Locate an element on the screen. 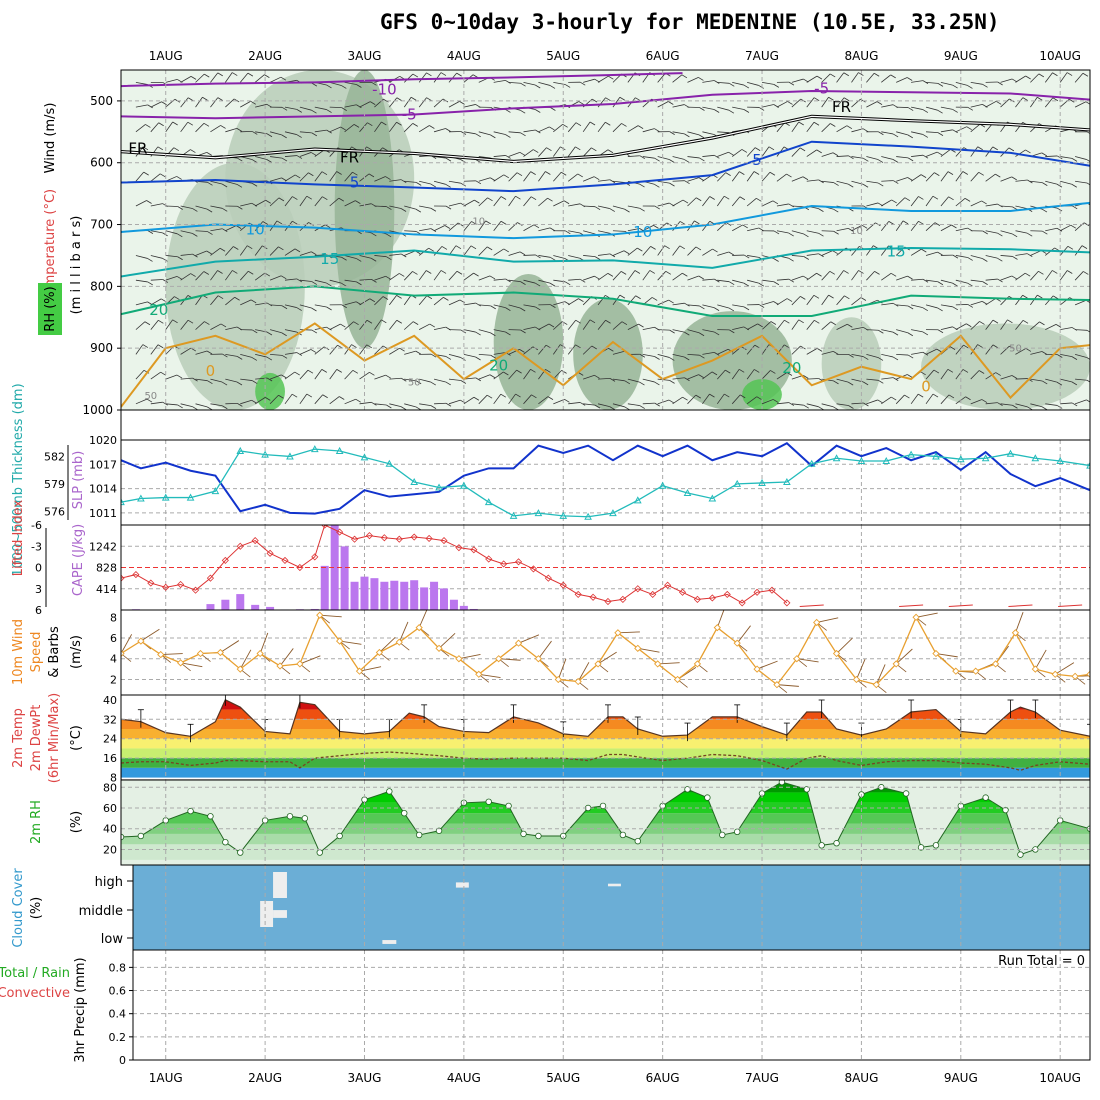  day-label-top: 5AUG is located at coordinates (563, 56).